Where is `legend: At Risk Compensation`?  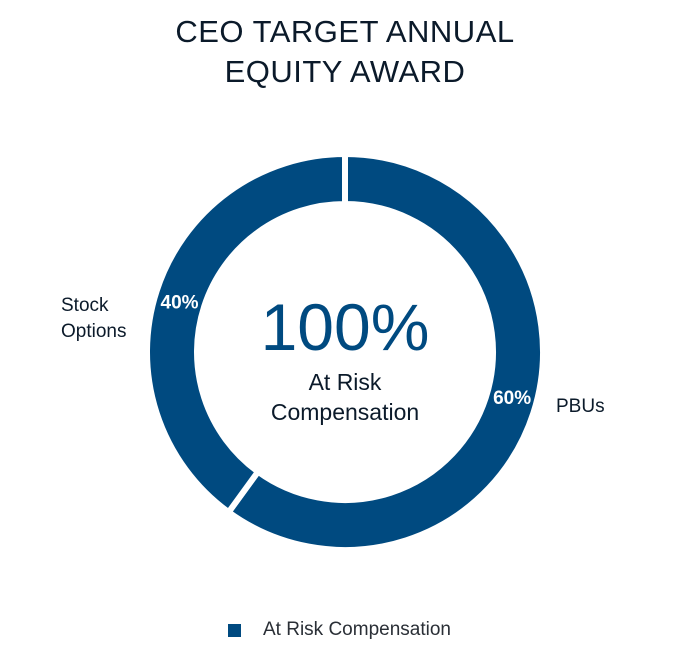
legend: At Risk Compensation is located at coordinates (339, 630).